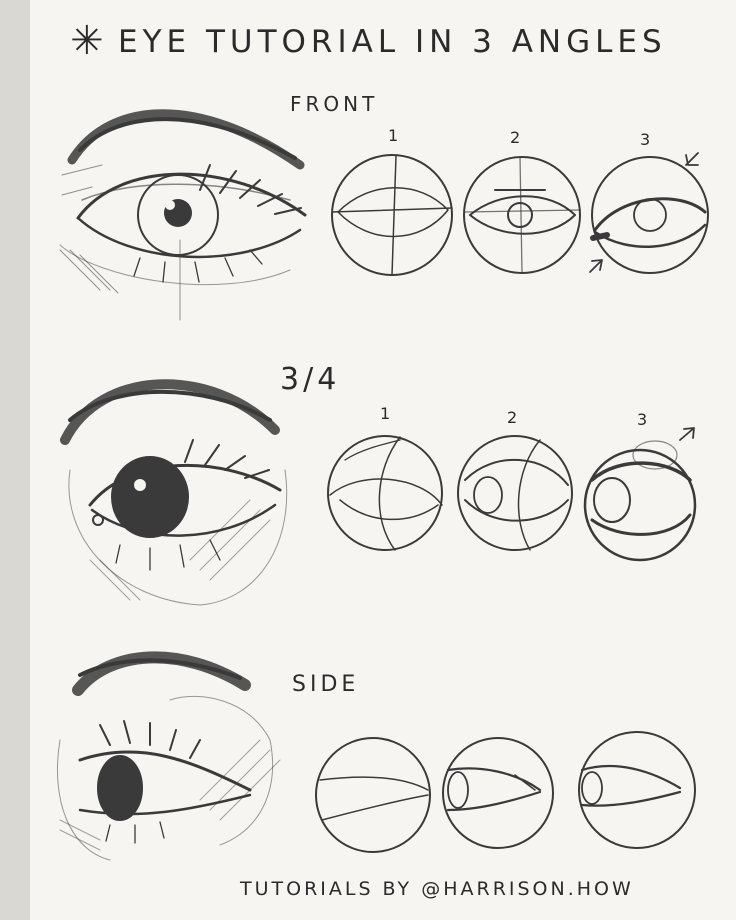 Image resolution: width=736 pixels, height=920 pixels. Describe the element at coordinates (437, 889) in the screenshot. I see `credit-line: TUTORIALS BY @HARRISON.HOW` at that location.